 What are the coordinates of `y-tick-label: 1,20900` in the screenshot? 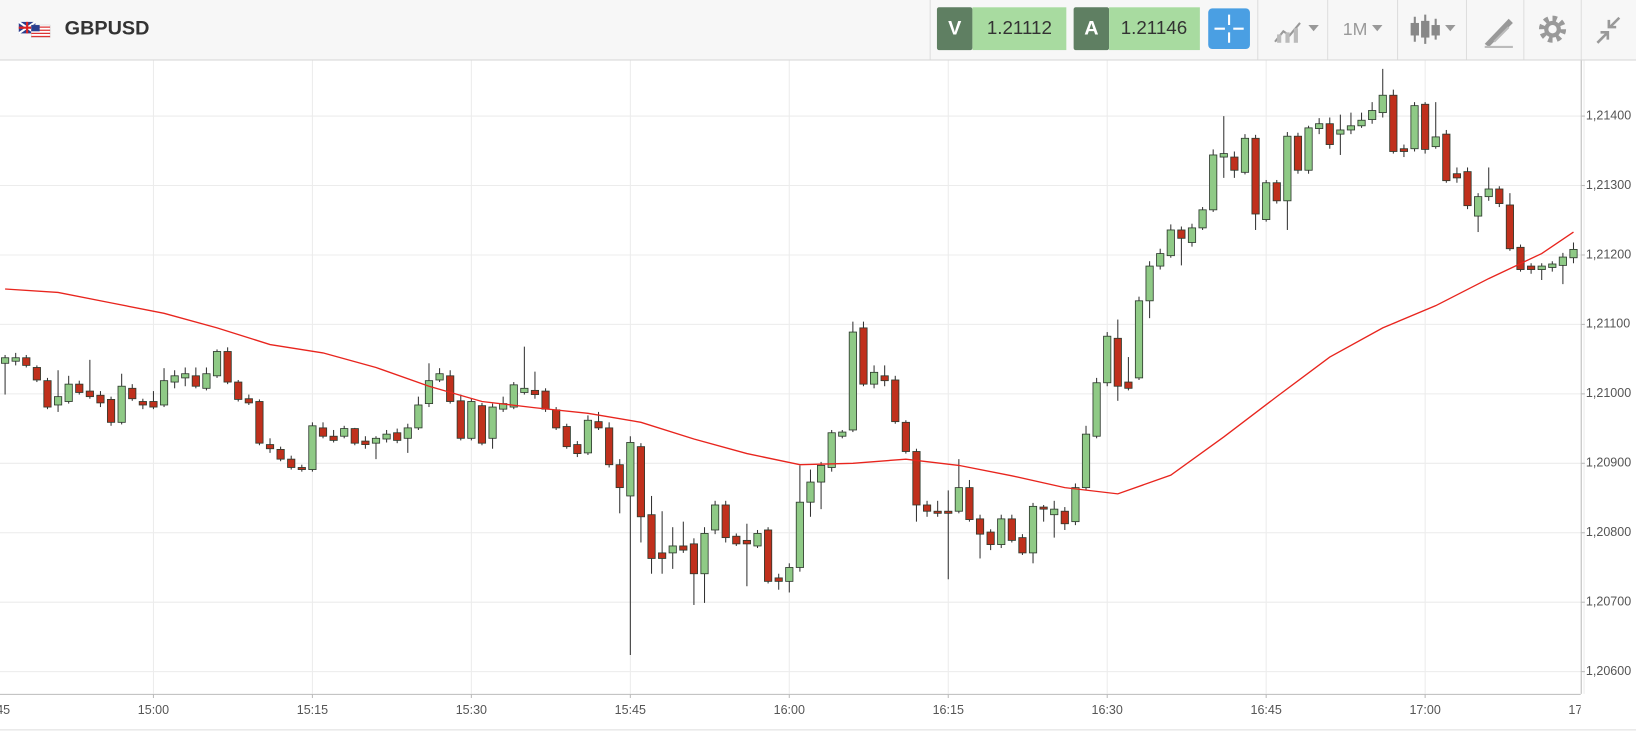 It's located at (1608, 463).